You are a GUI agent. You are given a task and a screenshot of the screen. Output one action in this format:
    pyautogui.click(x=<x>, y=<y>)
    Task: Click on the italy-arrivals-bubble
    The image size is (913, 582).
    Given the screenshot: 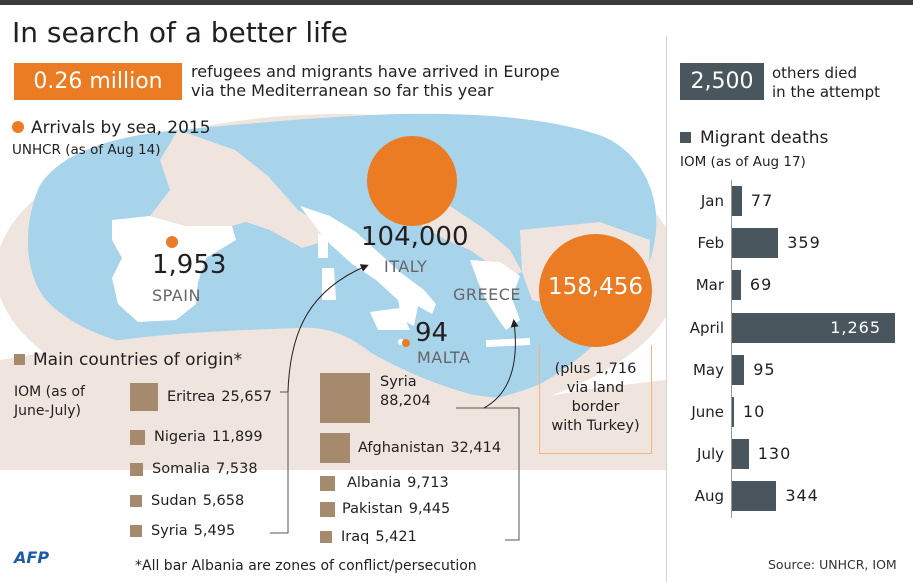 What is the action you would take?
    pyautogui.click(x=412, y=181)
    